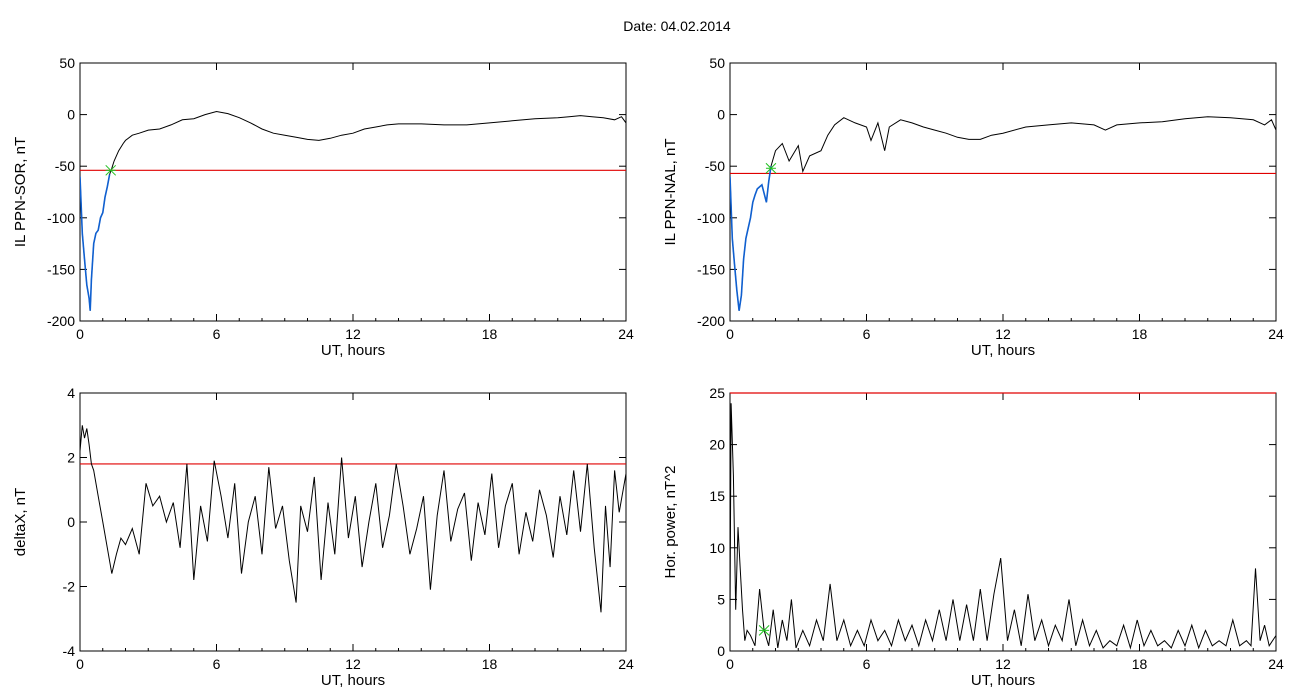  What do you see at coordinates (717, 393) in the screenshot?
I see `y-tick-label: 25` at bounding box center [717, 393].